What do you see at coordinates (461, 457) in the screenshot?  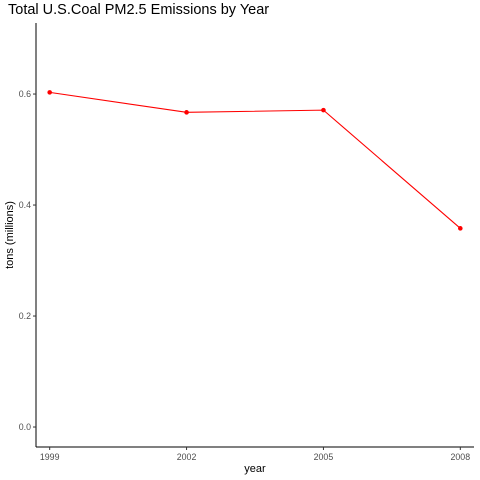 I see `x-tick-label: 2008` at bounding box center [461, 457].